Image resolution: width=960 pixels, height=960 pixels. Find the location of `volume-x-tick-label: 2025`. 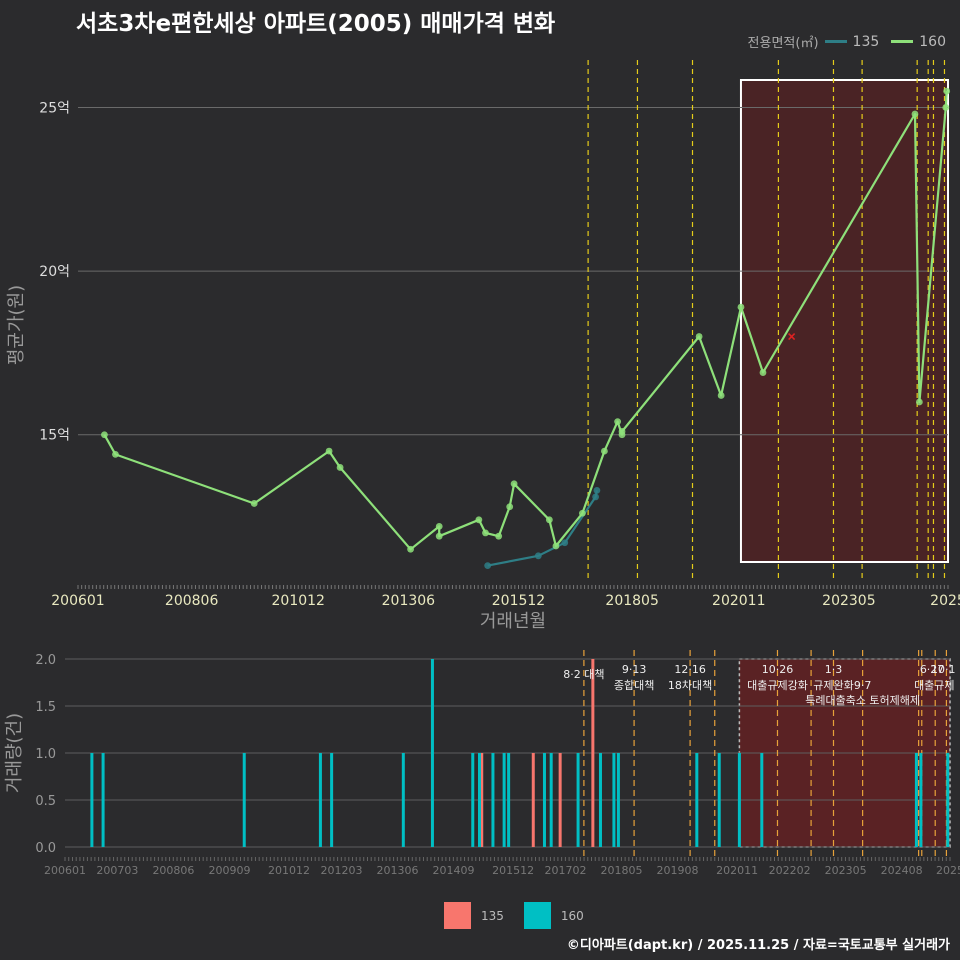

volume-x-tick-label: 2025 is located at coordinates (948, 870).